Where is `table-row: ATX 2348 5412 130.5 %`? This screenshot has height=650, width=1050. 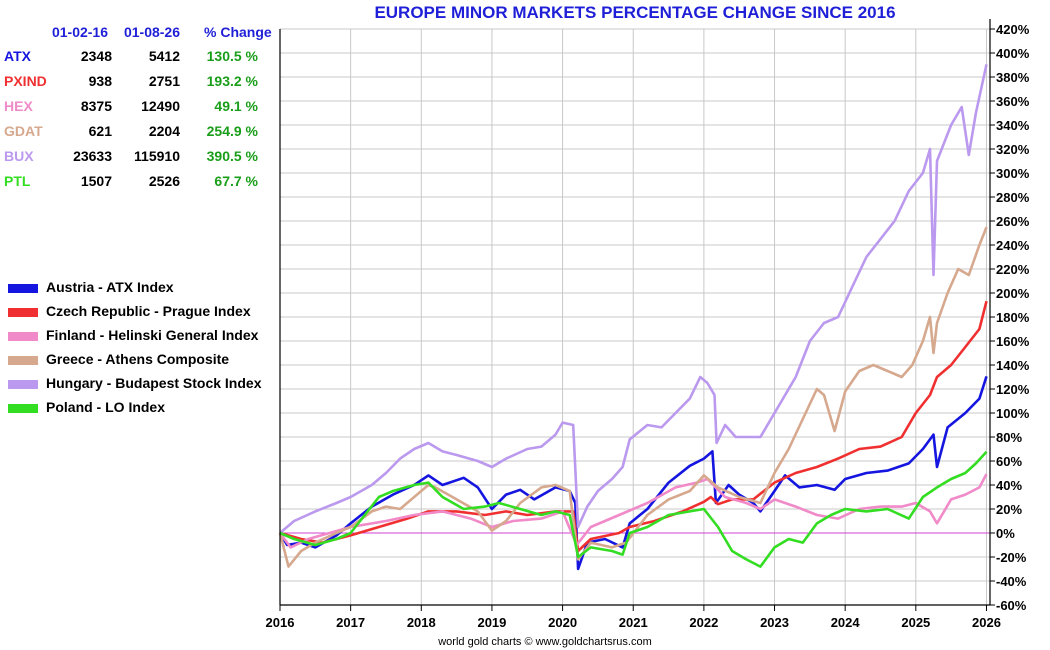 table-row: ATX 2348 5412 130.5 % is located at coordinates (144, 59).